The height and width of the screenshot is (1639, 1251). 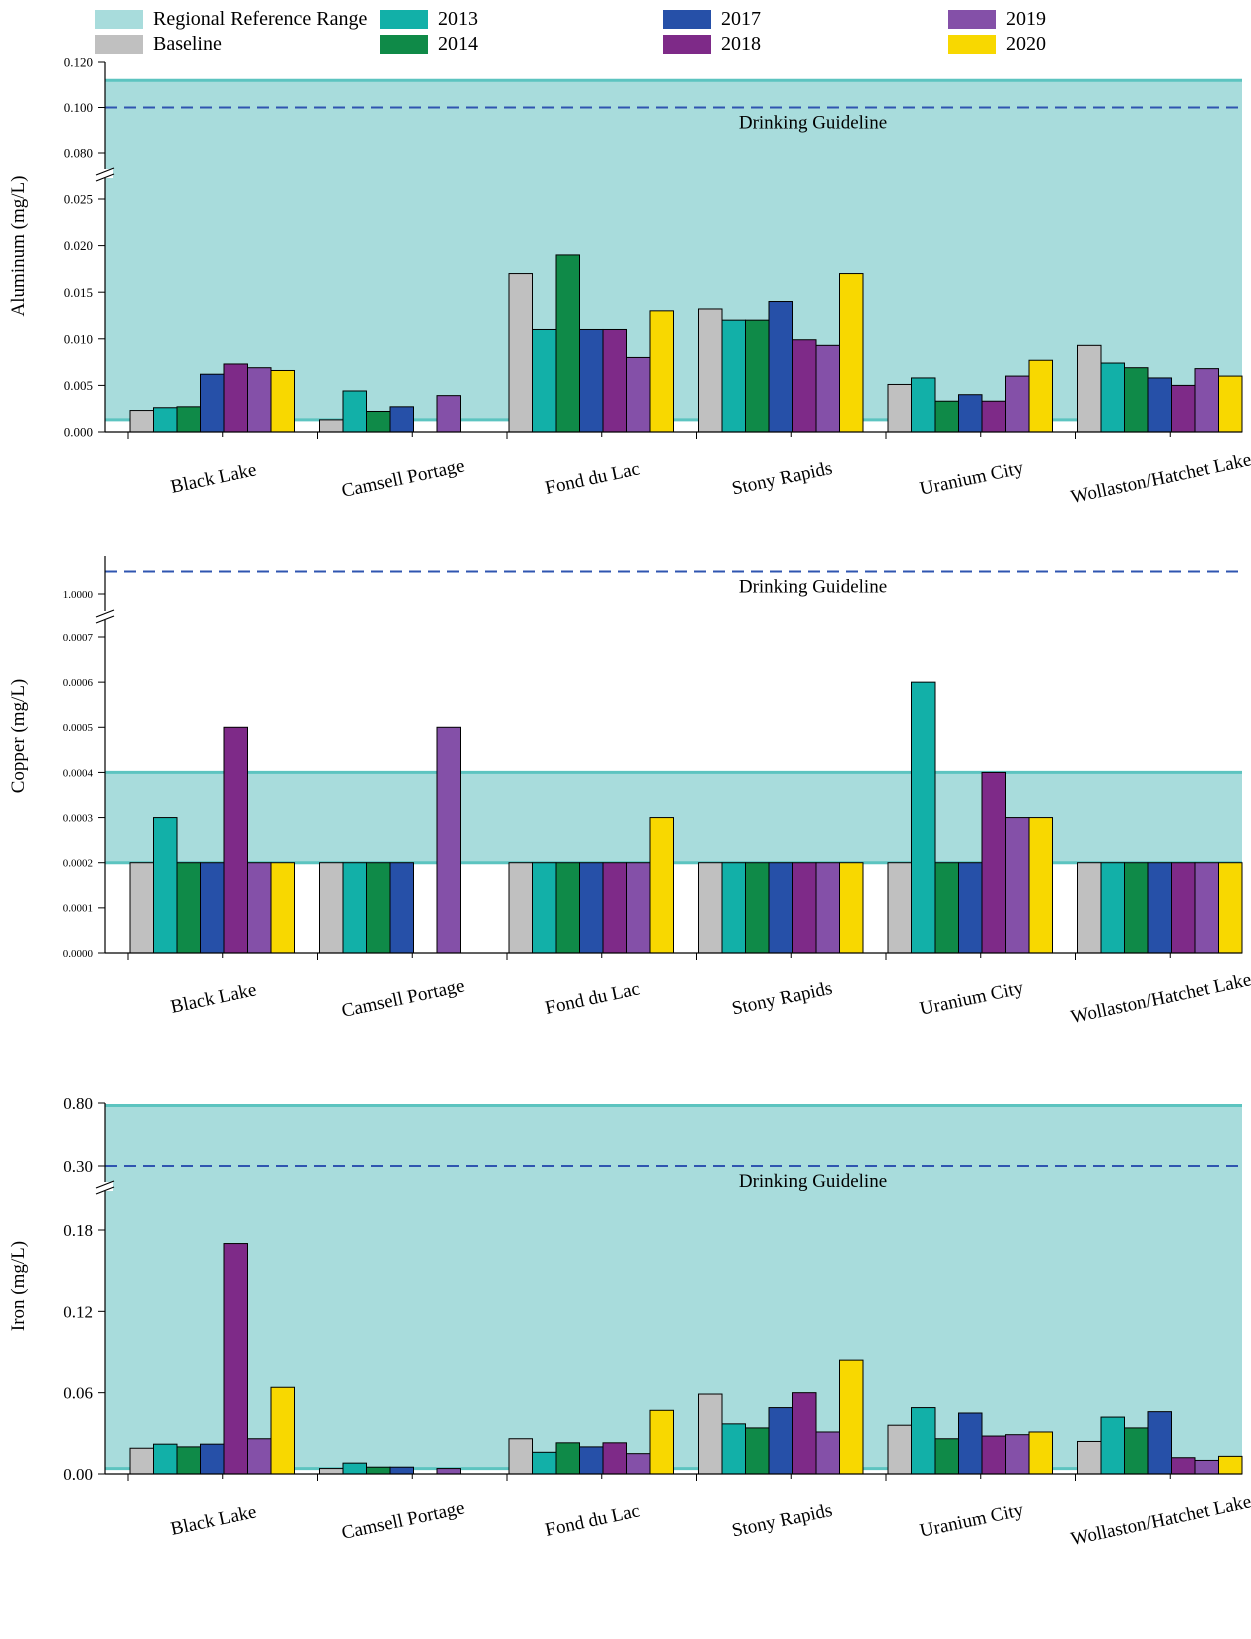 I want to click on legend-label: Baseline, so click(x=187, y=44).